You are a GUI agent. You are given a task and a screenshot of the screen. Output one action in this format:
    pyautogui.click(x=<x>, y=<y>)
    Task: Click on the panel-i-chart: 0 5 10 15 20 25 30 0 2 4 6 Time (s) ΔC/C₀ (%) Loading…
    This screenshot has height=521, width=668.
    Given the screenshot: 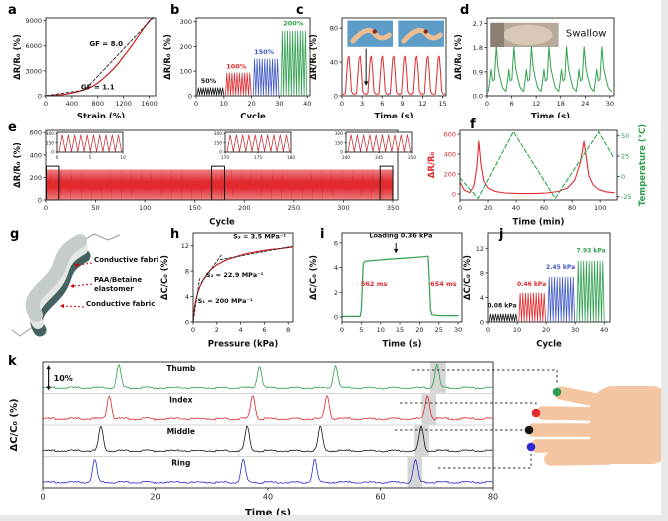 What is the action you would take?
    pyautogui.click(x=386, y=290)
    